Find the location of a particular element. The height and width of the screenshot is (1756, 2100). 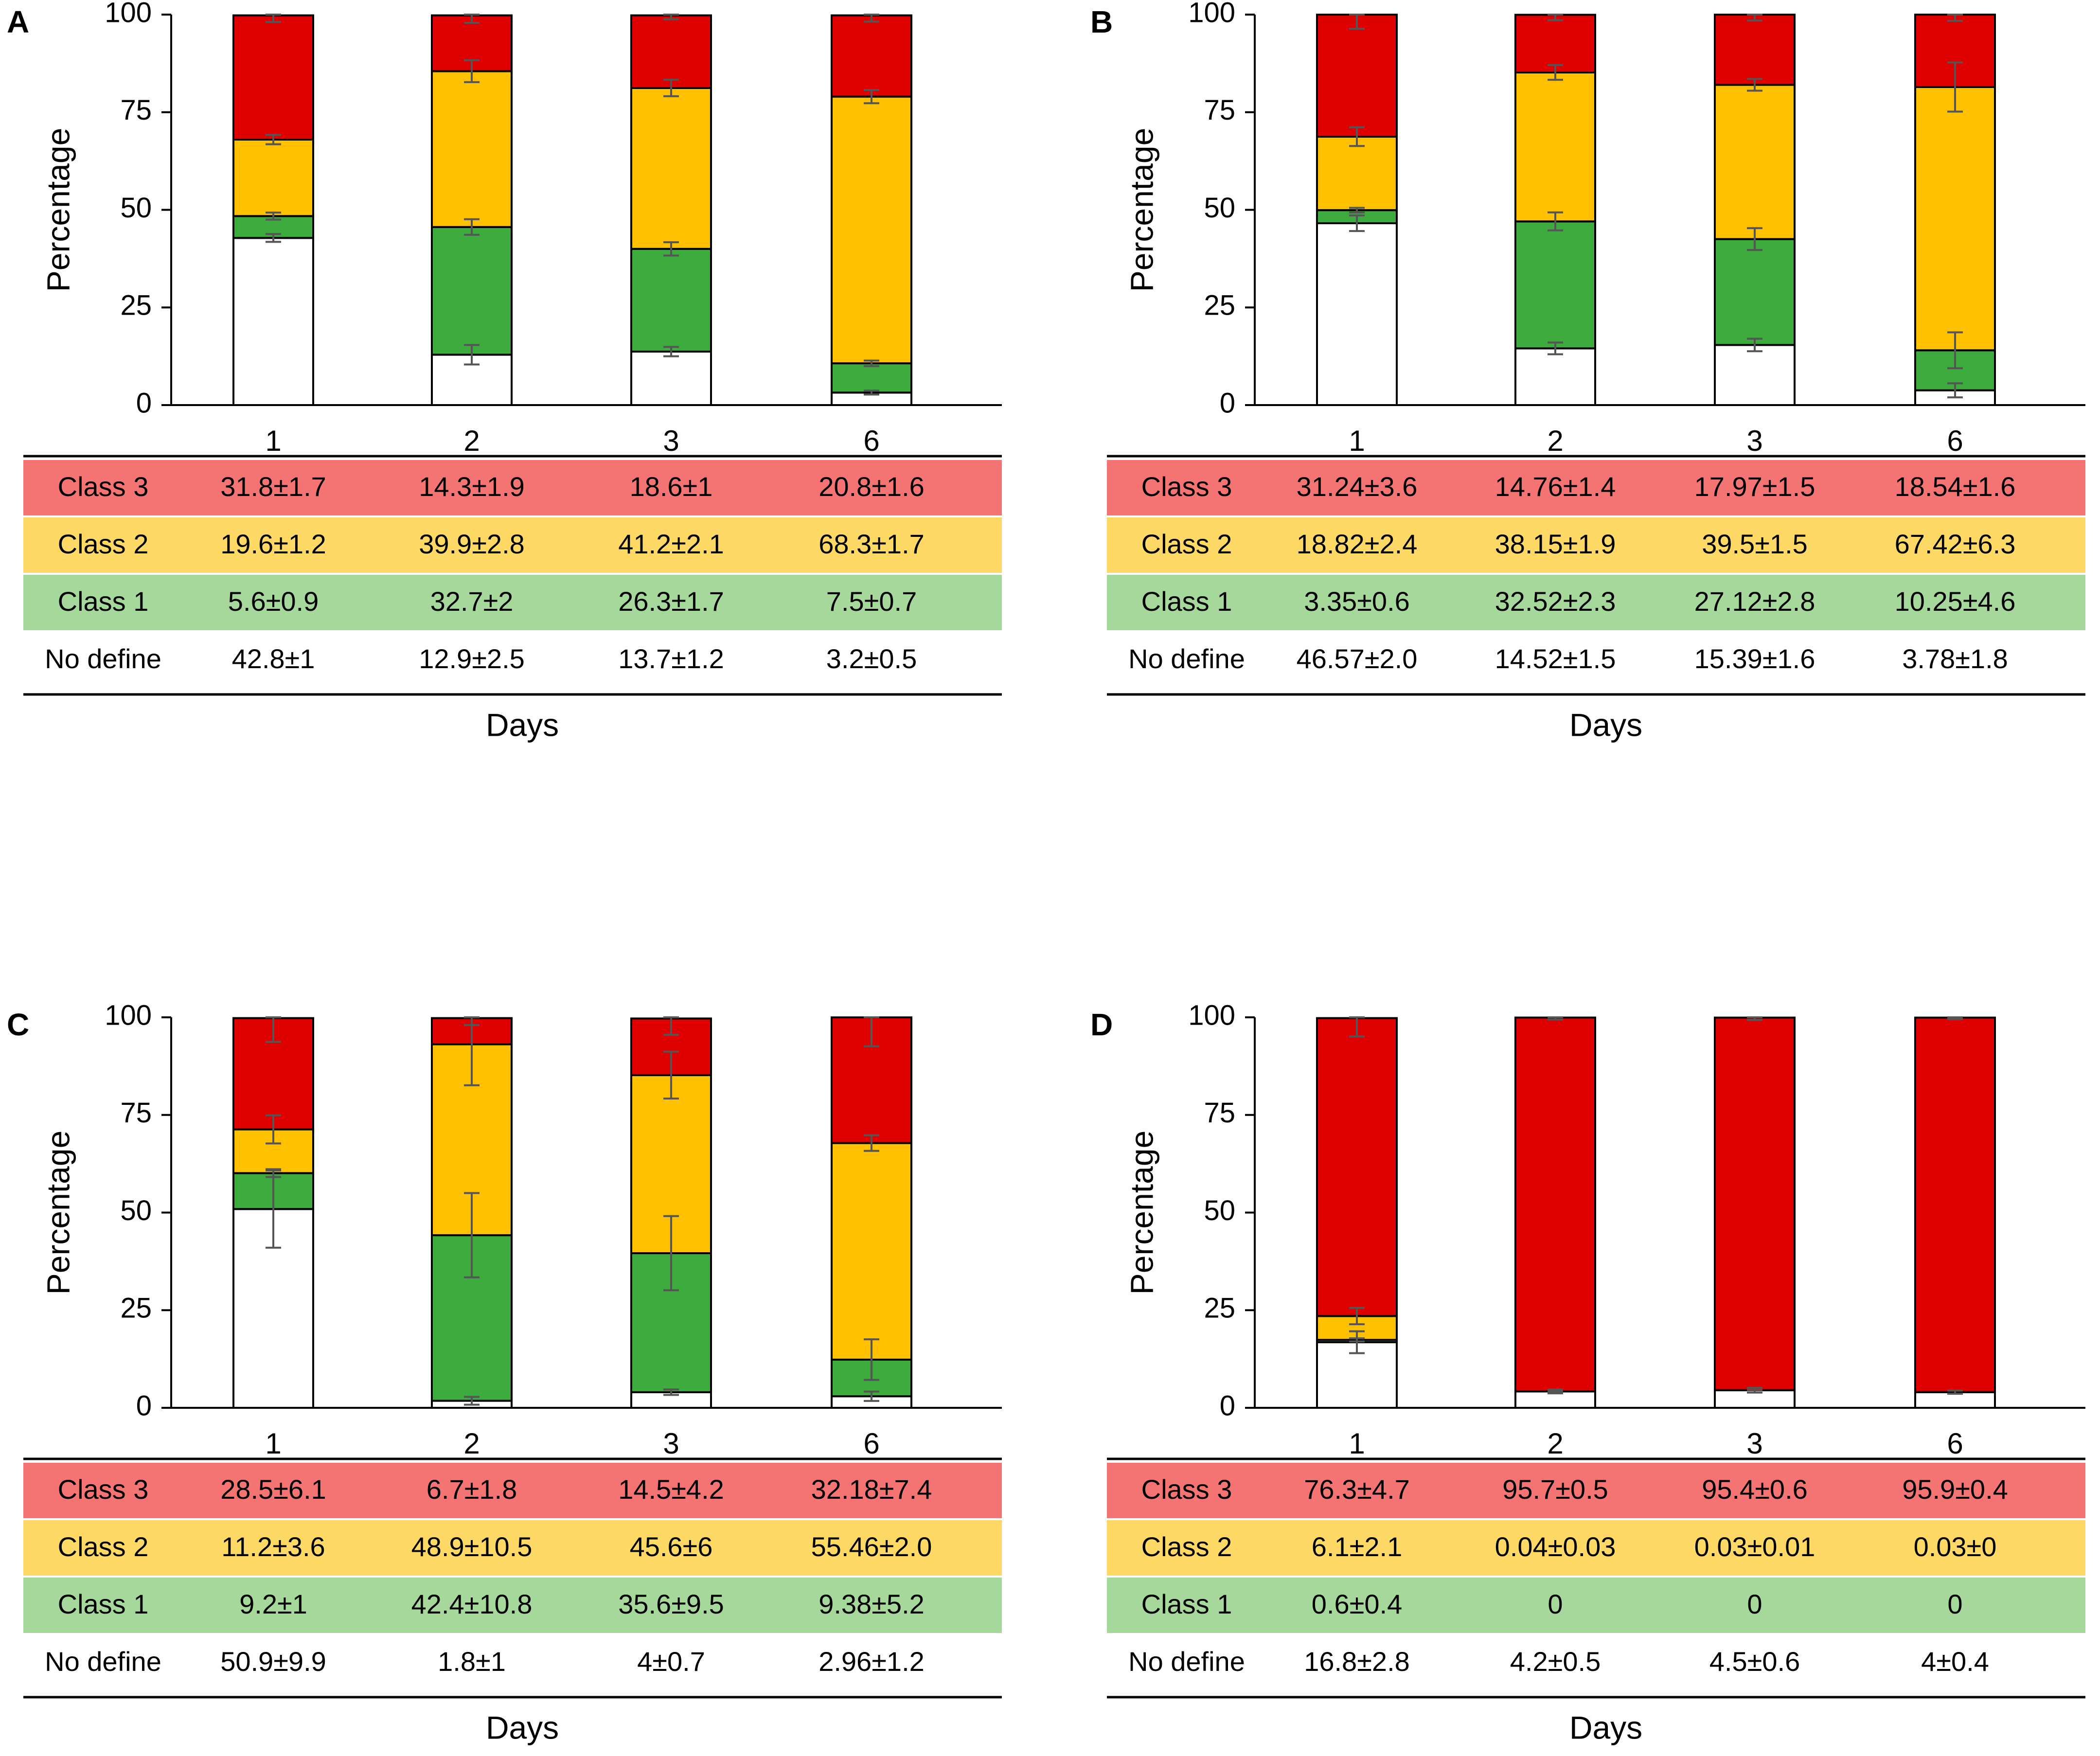

table-cell: 26.3±1.7 is located at coordinates (671, 601).